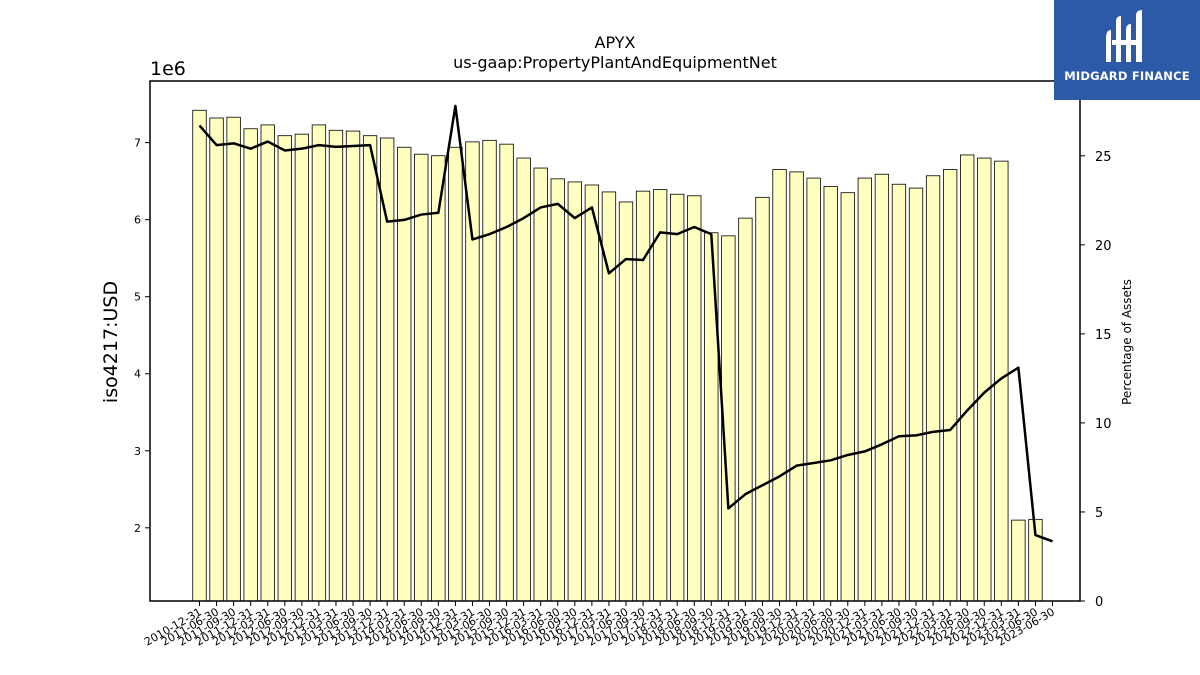 This screenshot has height=675, width=1200. What do you see at coordinates (1103, 246) in the screenshot?
I see `y2-tick-label: 20` at bounding box center [1103, 246].